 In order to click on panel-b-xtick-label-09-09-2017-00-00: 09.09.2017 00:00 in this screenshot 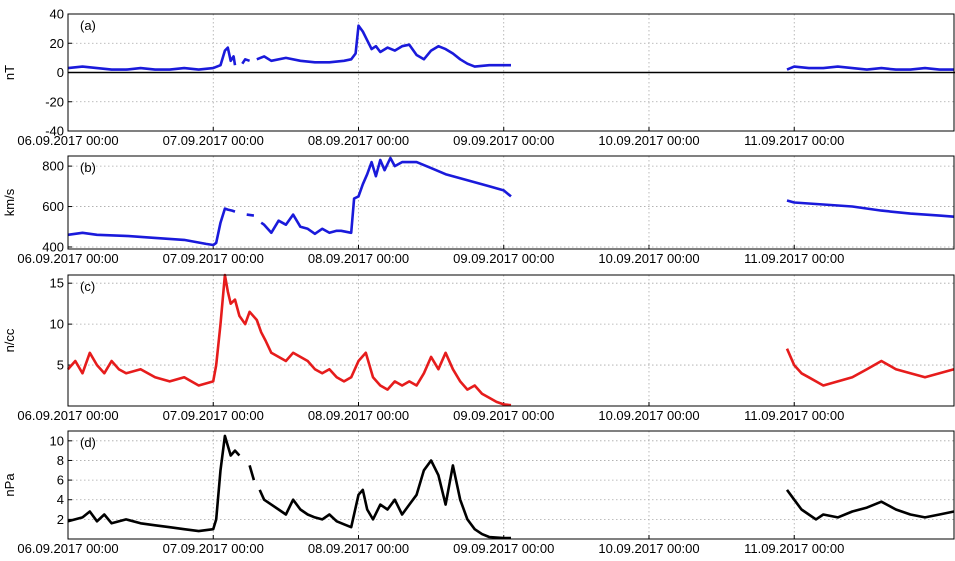, I will do `click(503, 258)`.